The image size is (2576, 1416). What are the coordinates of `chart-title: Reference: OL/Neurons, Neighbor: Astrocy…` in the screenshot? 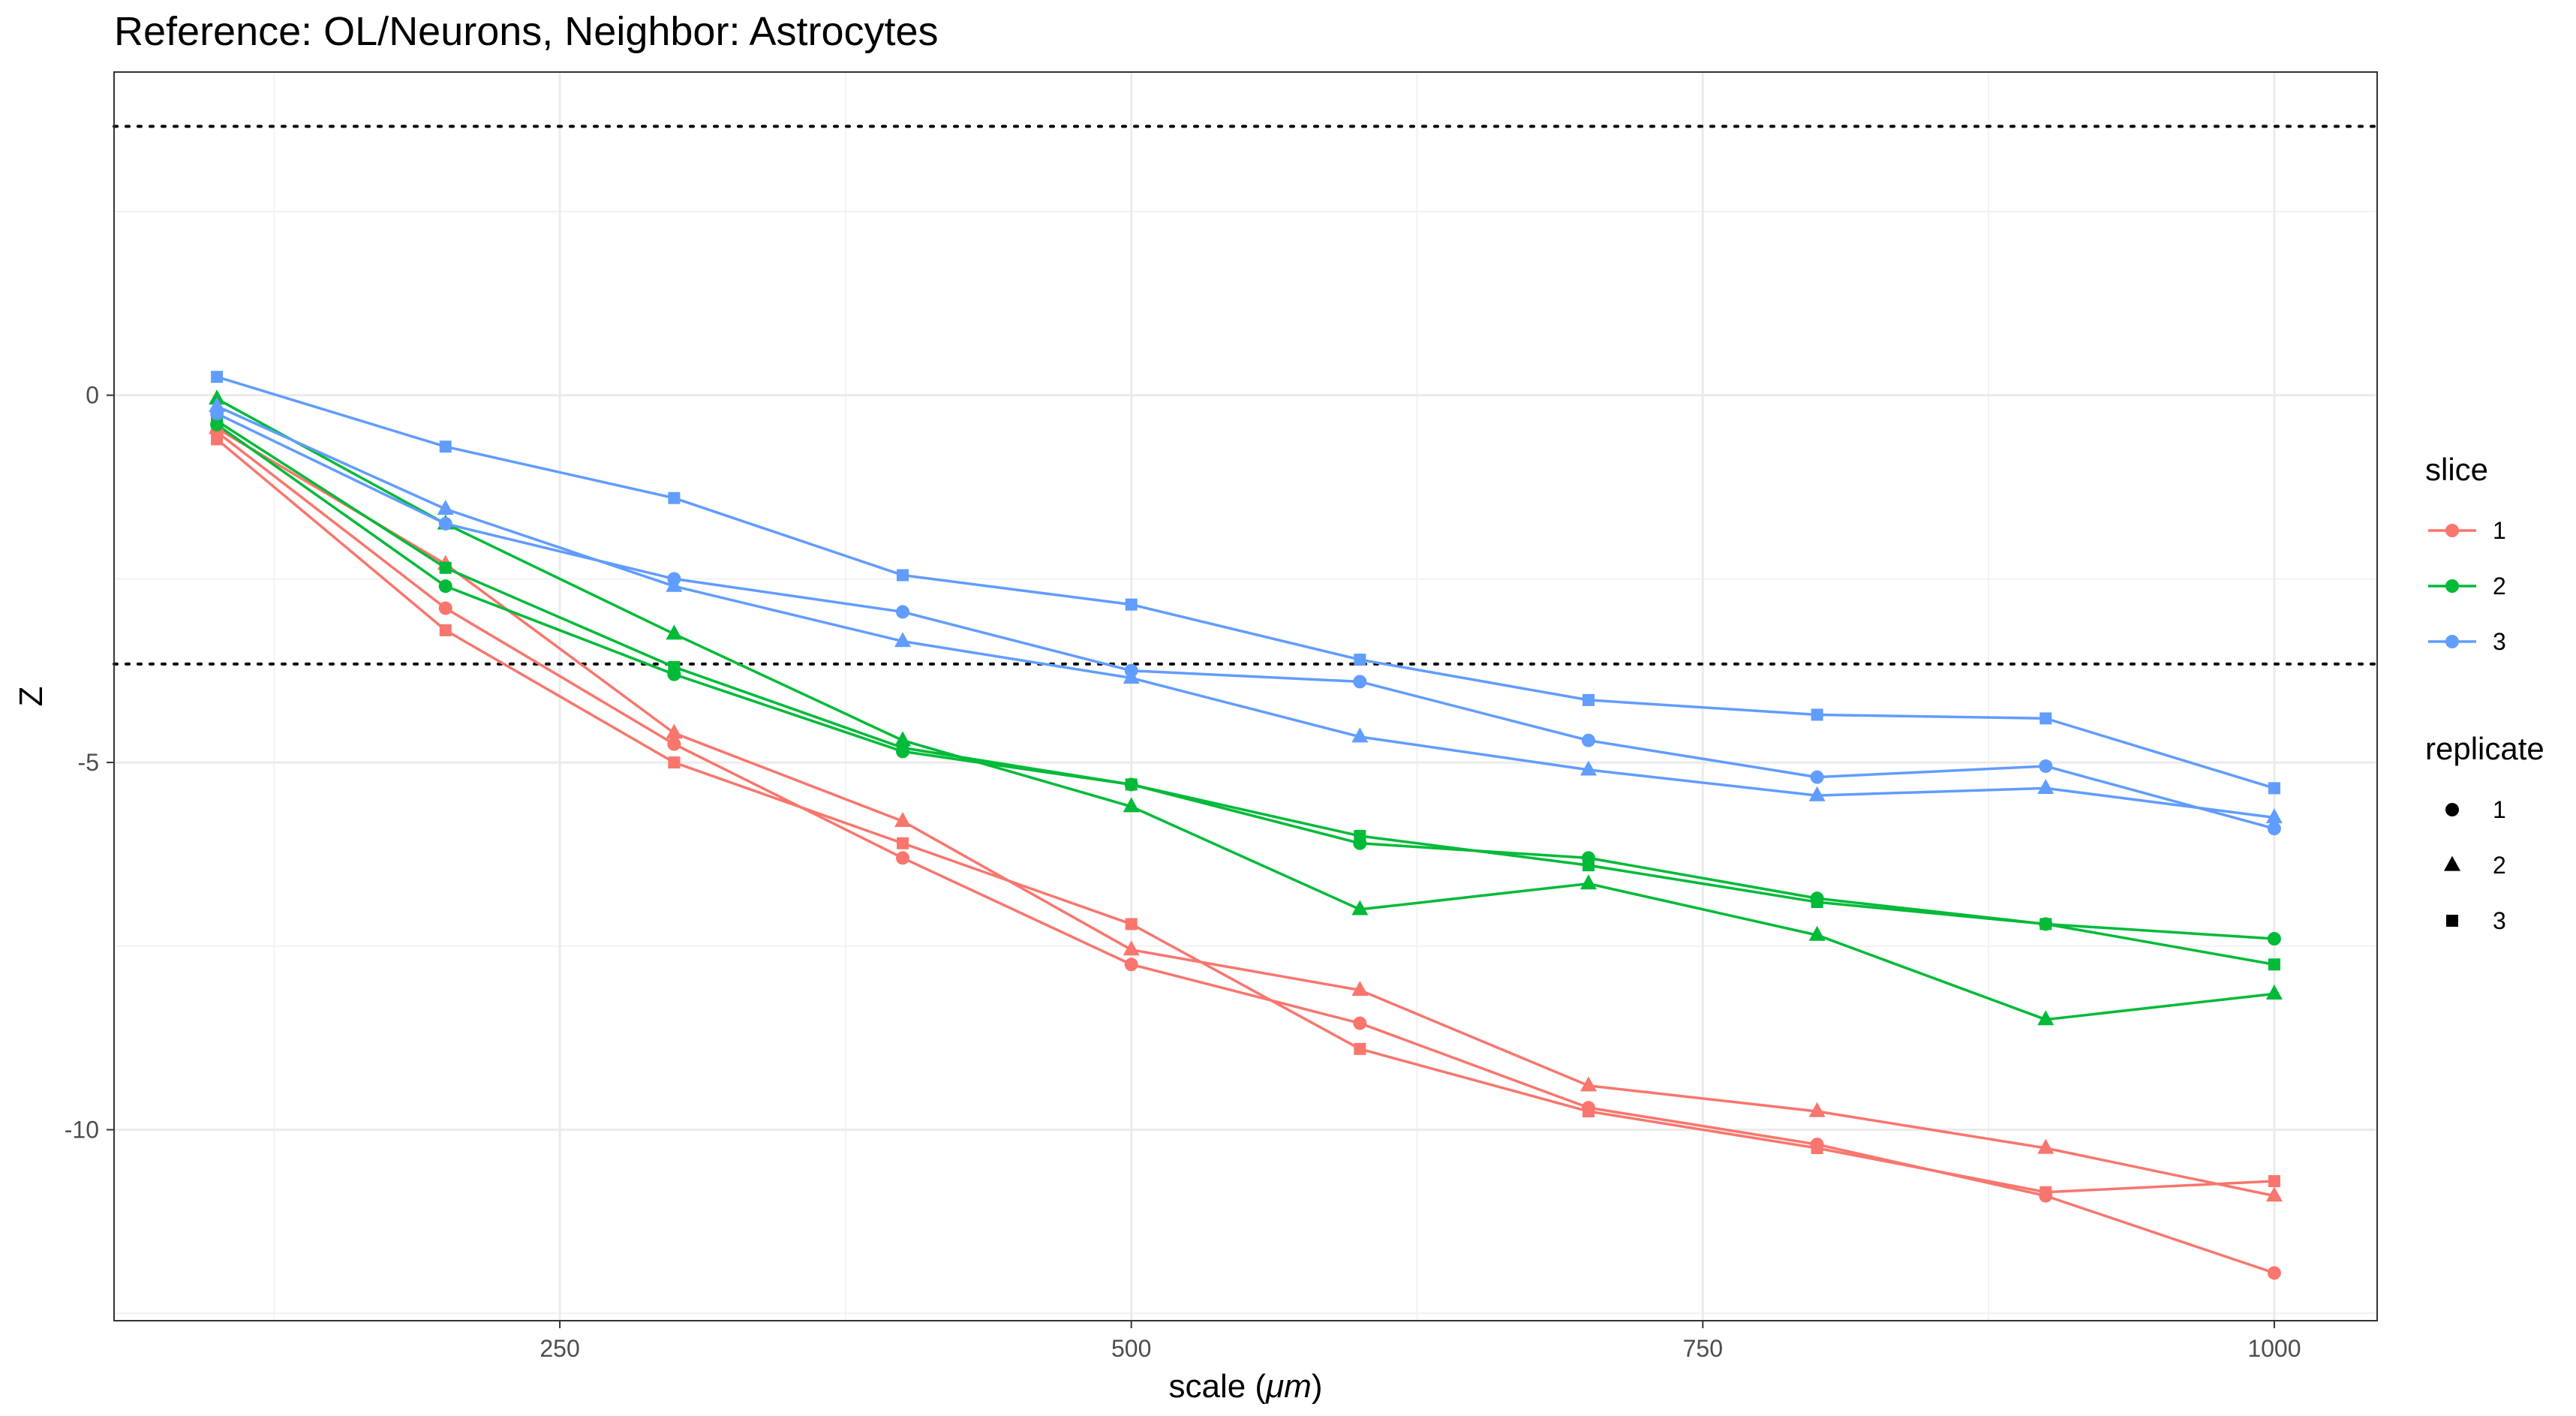 It's located at (526, 31).